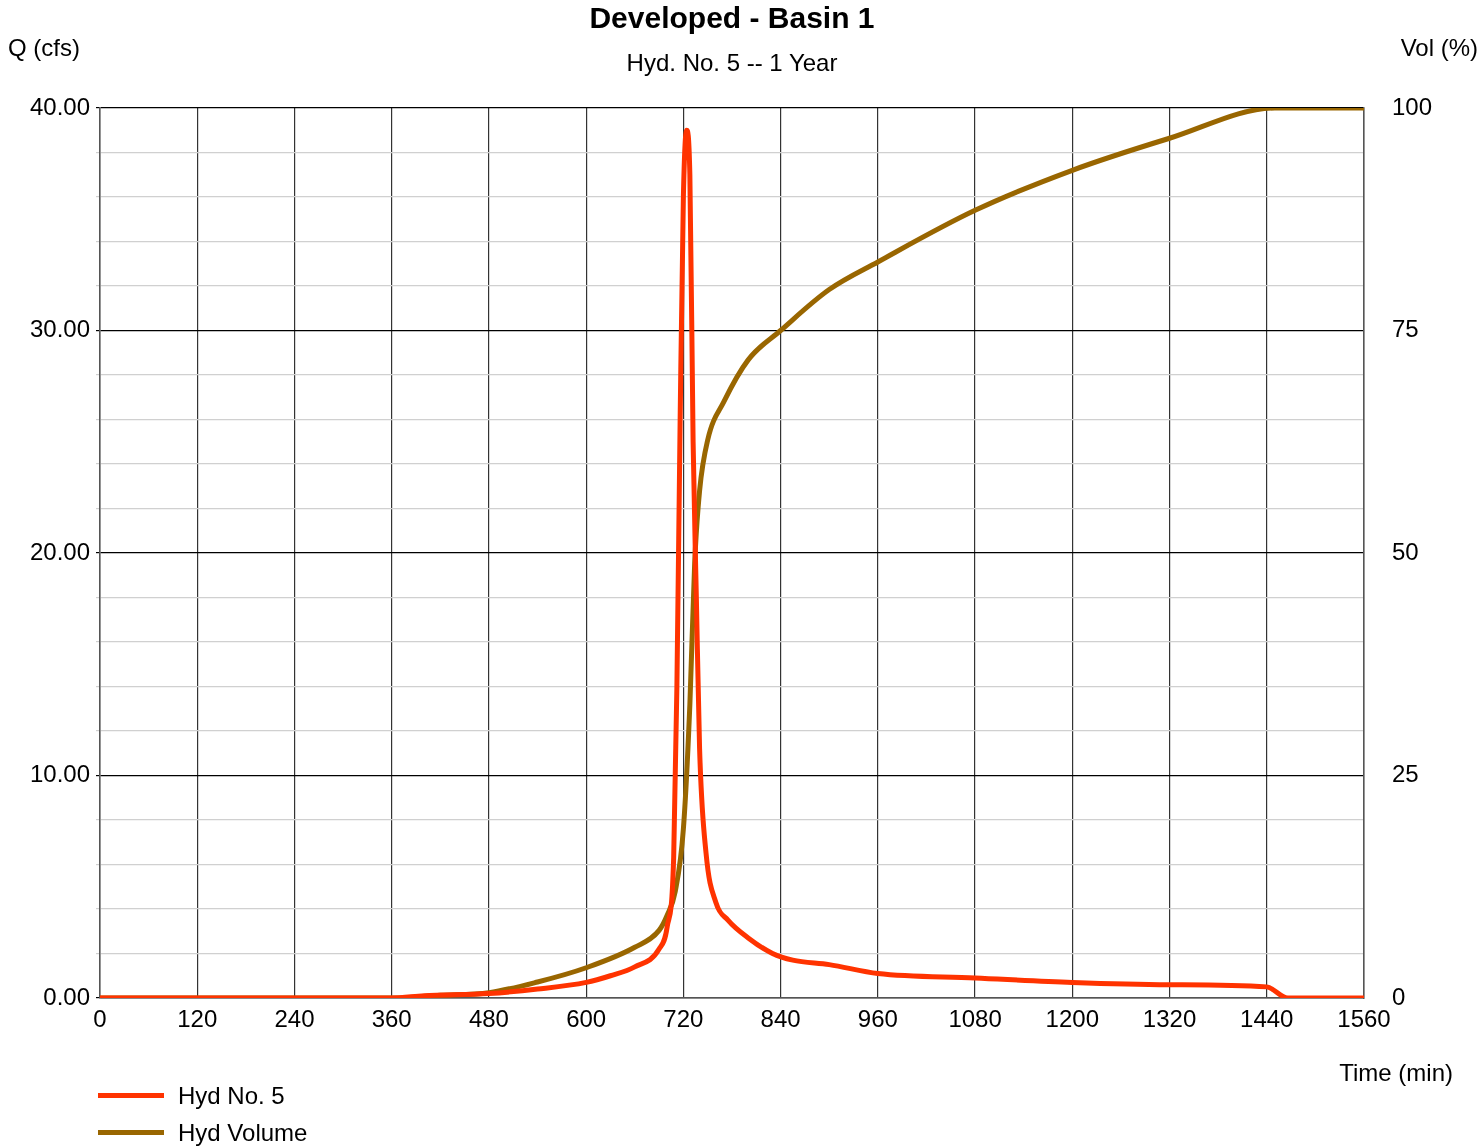  Describe the element at coordinates (66, 996) in the screenshot. I see `y-tick-label: 0.00` at that location.